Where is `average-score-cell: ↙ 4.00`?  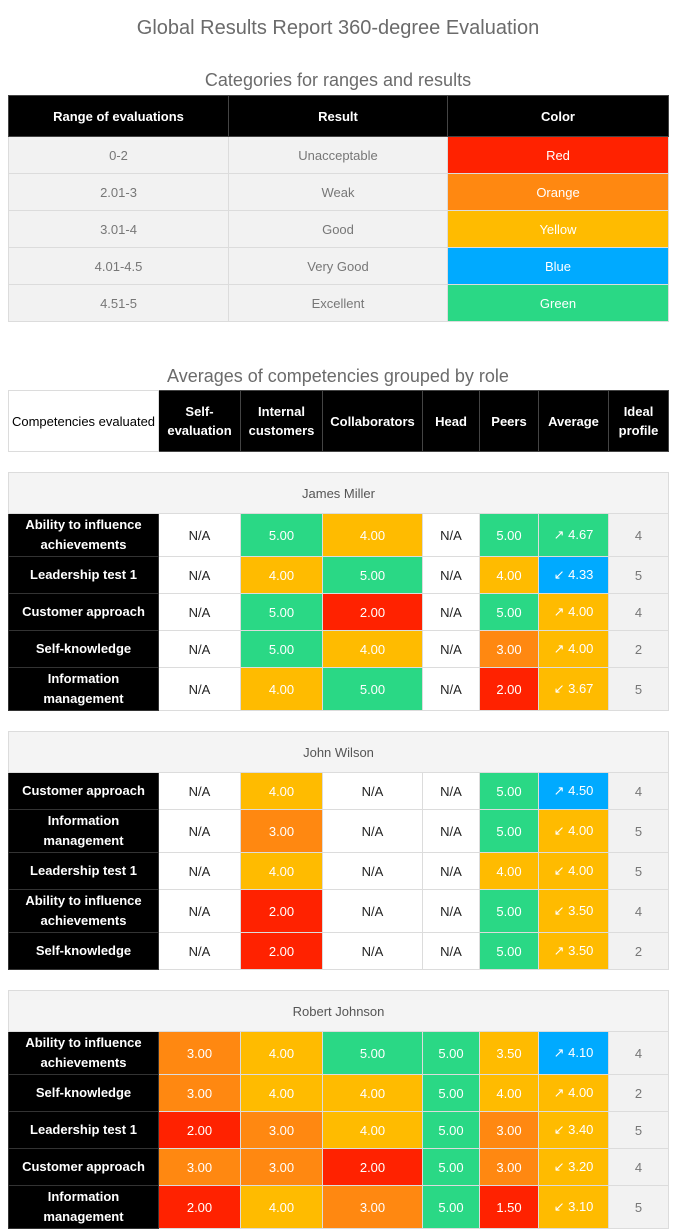
average-score-cell: ↙ 4.00 is located at coordinates (573, 871).